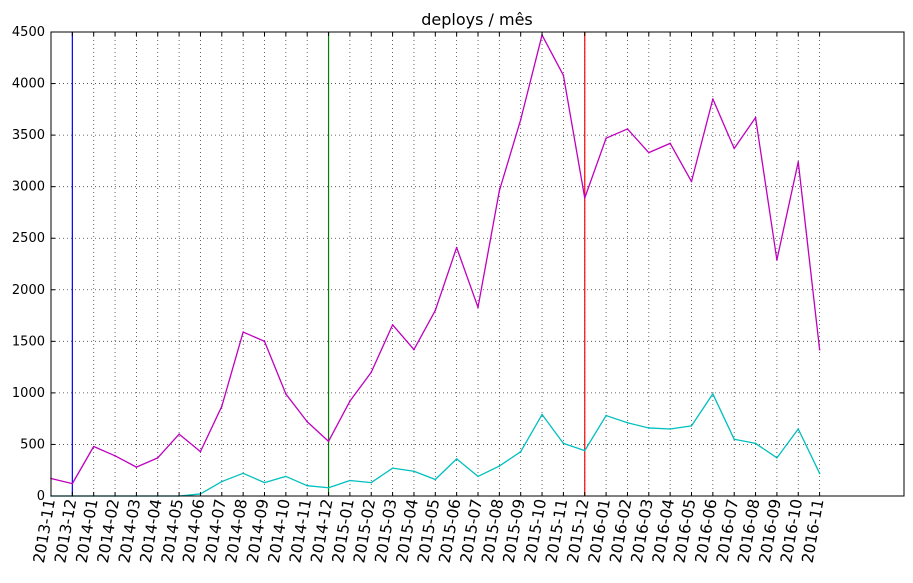 This screenshot has height=583, width=913. Describe the element at coordinates (28, 84) in the screenshot. I see `y-tick-label: 4000` at that location.